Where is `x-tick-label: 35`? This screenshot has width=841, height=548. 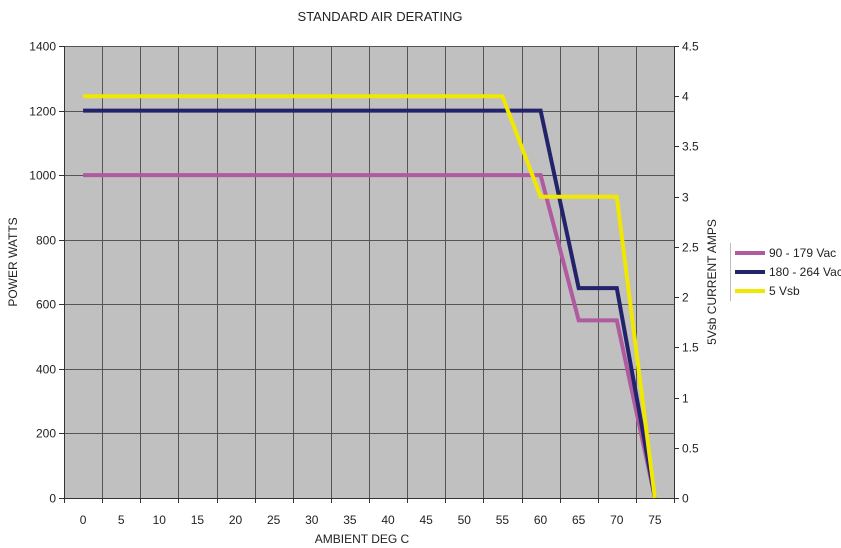 x-tick-label: 35 is located at coordinates (350, 520).